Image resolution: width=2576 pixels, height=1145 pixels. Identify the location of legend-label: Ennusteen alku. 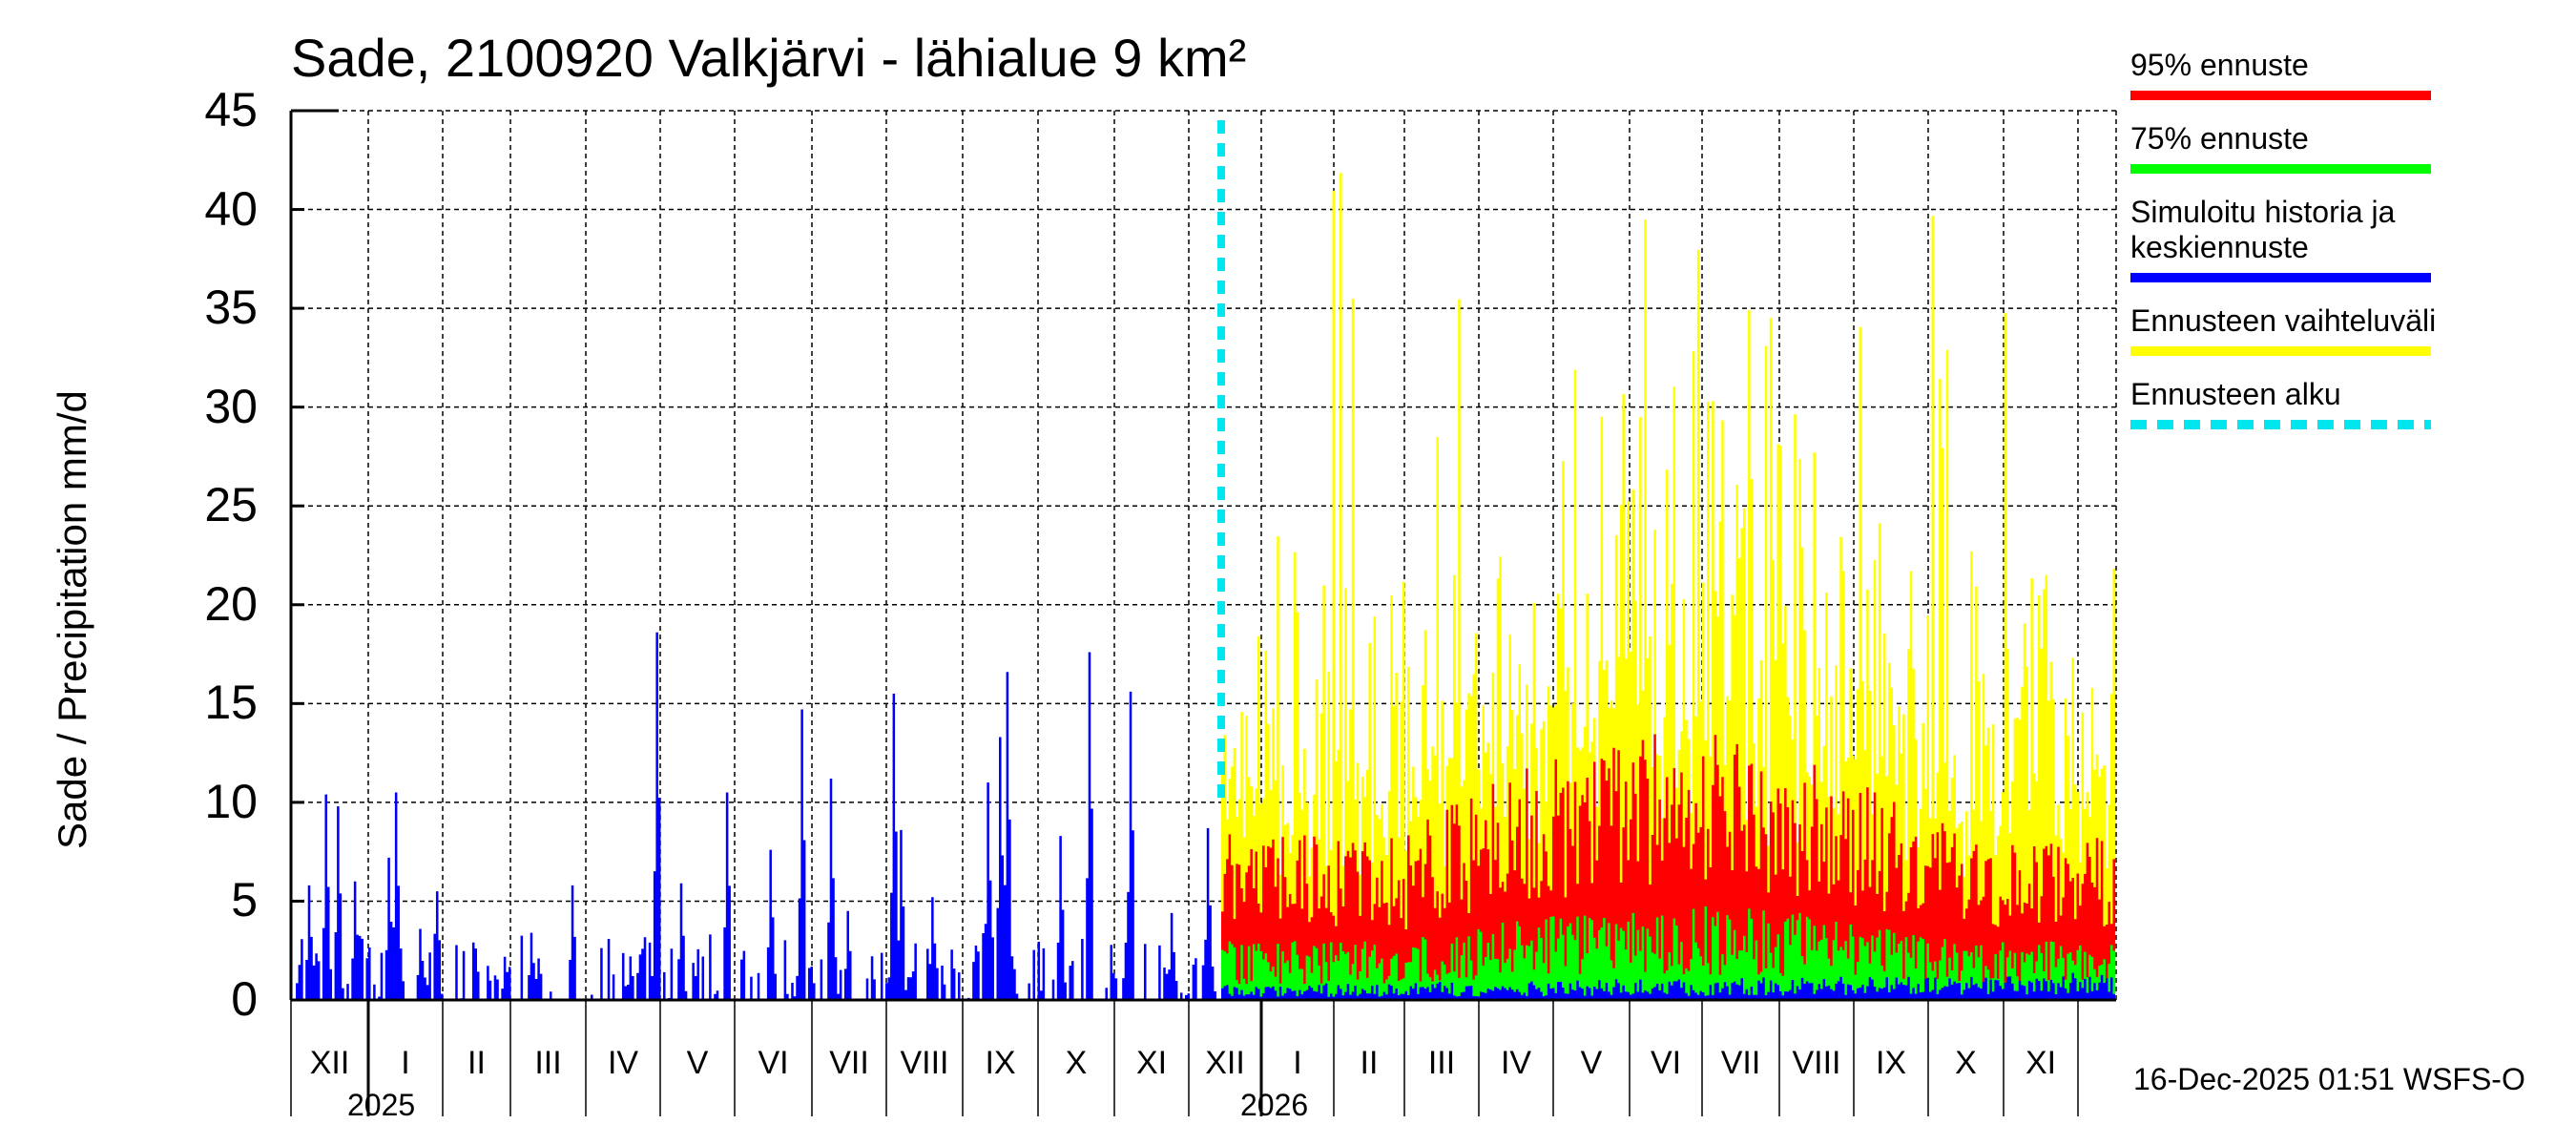
(2235, 394).